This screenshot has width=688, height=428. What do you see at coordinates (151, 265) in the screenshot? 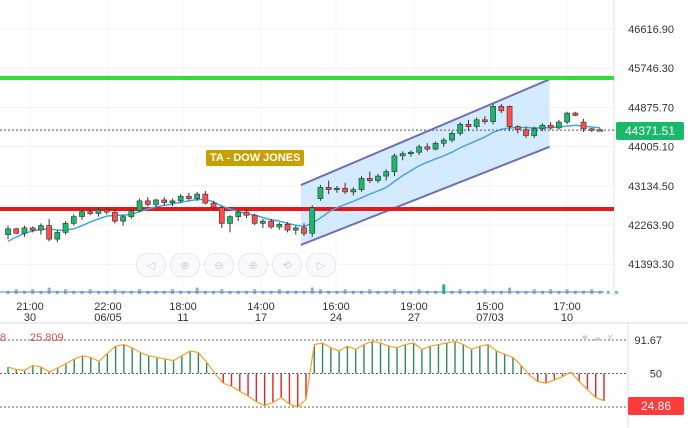
I see `speaker-left-icon: ◁` at bounding box center [151, 265].